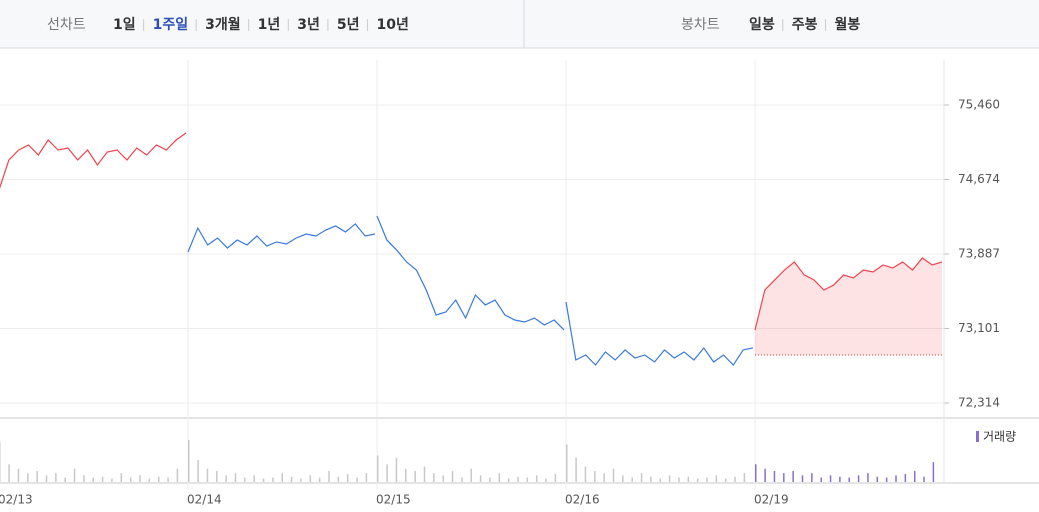 Image resolution: width=1039 pixels, height=512 pixels. I want to click on candle-chart-label: 봉차트, so click(700, 25).